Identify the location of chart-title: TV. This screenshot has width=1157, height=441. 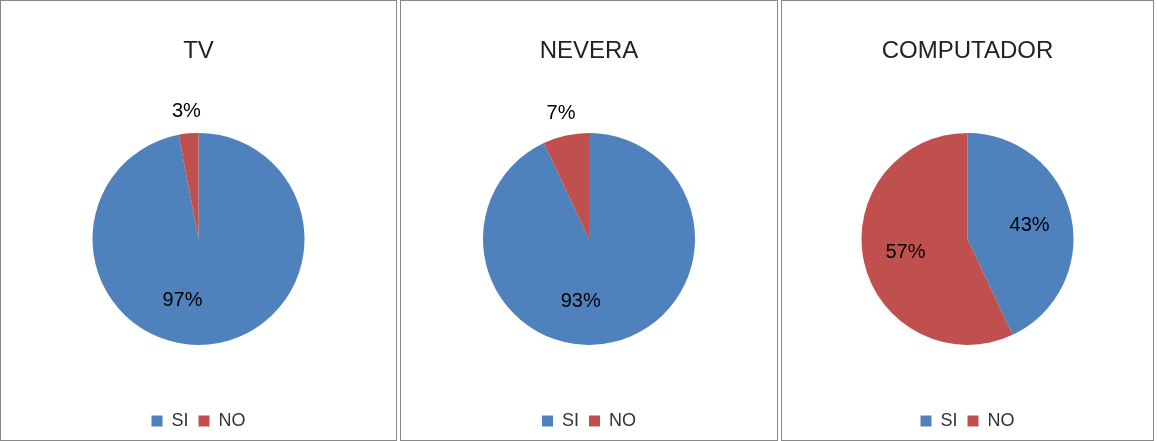
(198, 50).